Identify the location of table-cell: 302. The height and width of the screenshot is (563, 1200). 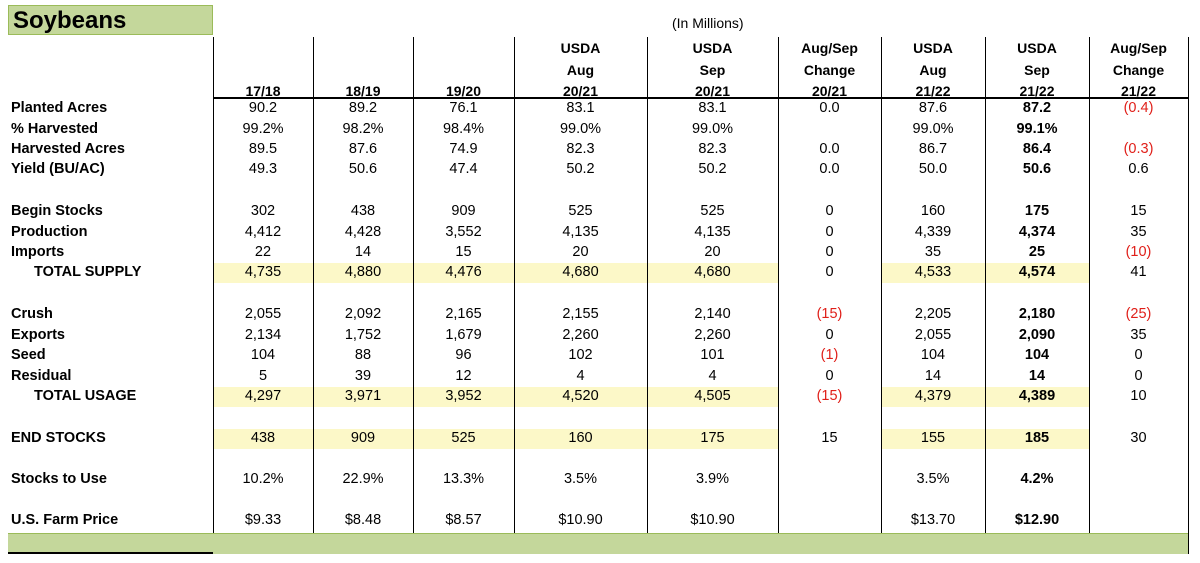
(263, 211).